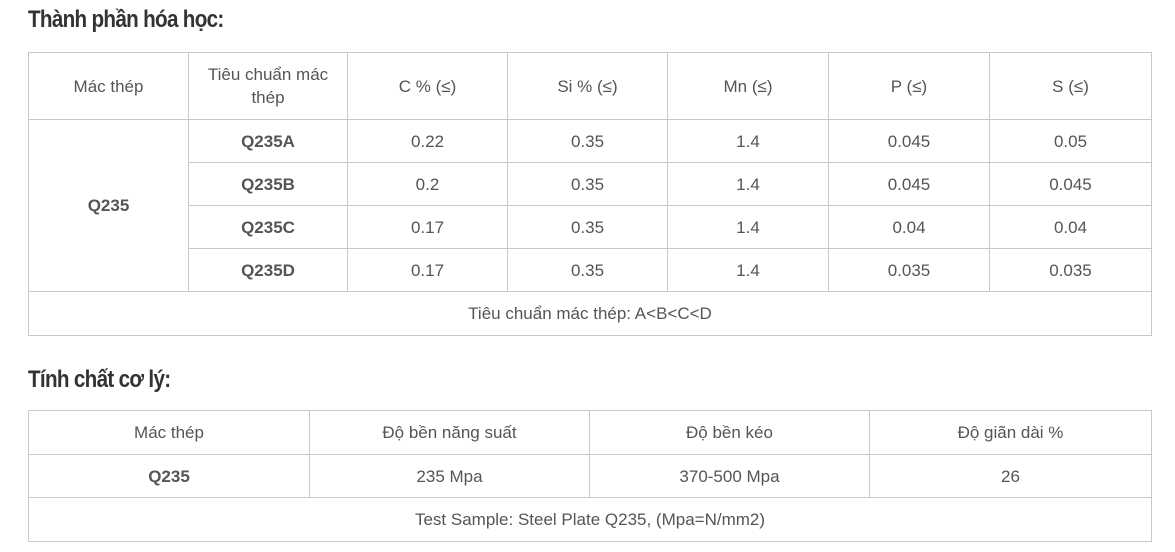  What do you see at coordinates (729, 432) in the screenshot?
I see `header-cell: Độ bền kéo` at bounding box center [729, 432].